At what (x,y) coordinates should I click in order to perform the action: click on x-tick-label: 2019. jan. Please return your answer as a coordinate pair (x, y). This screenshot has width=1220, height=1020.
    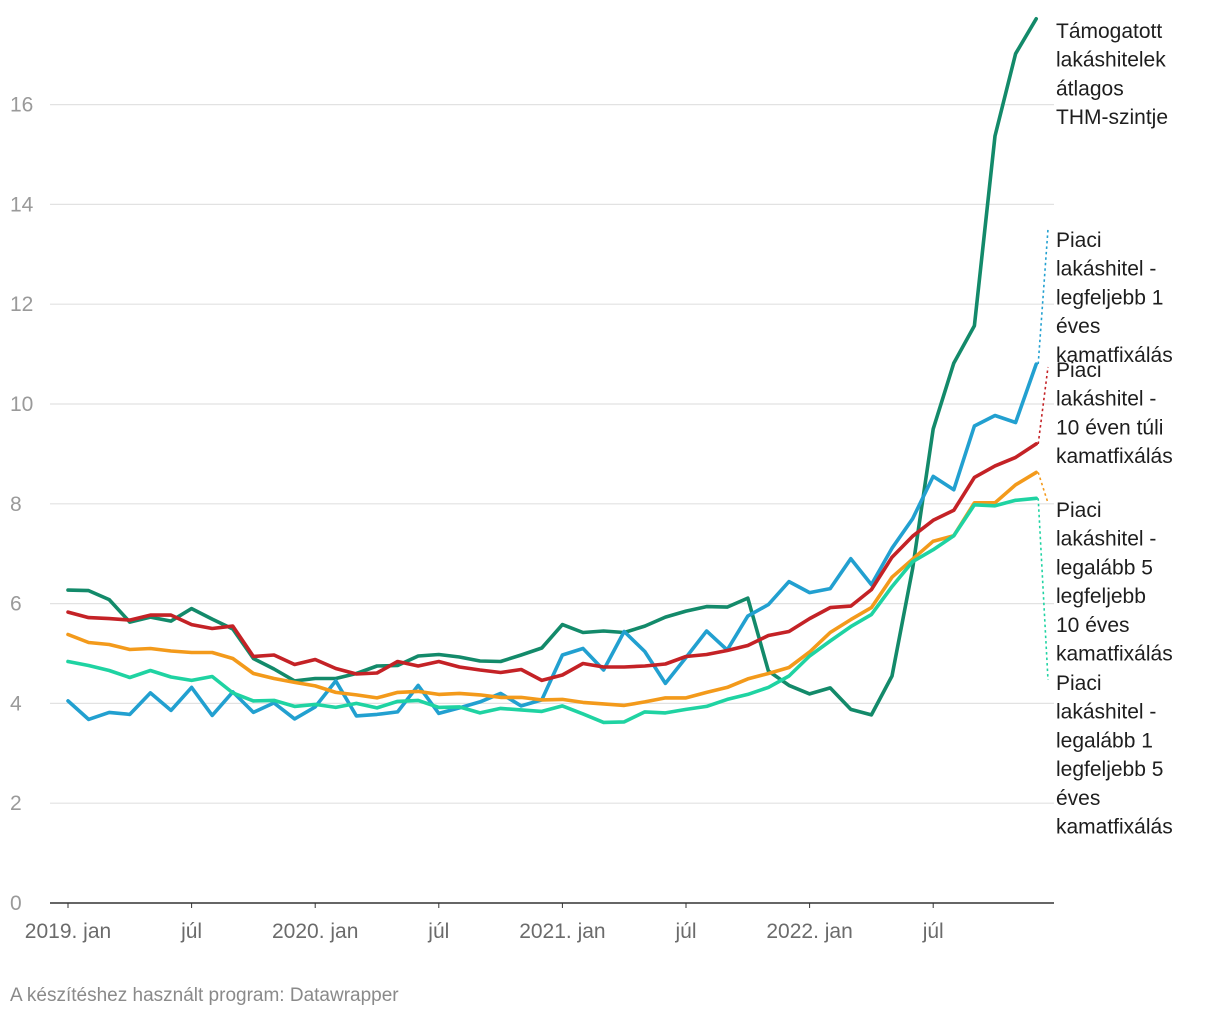
    Looking at the image, I should click on (68, 931).